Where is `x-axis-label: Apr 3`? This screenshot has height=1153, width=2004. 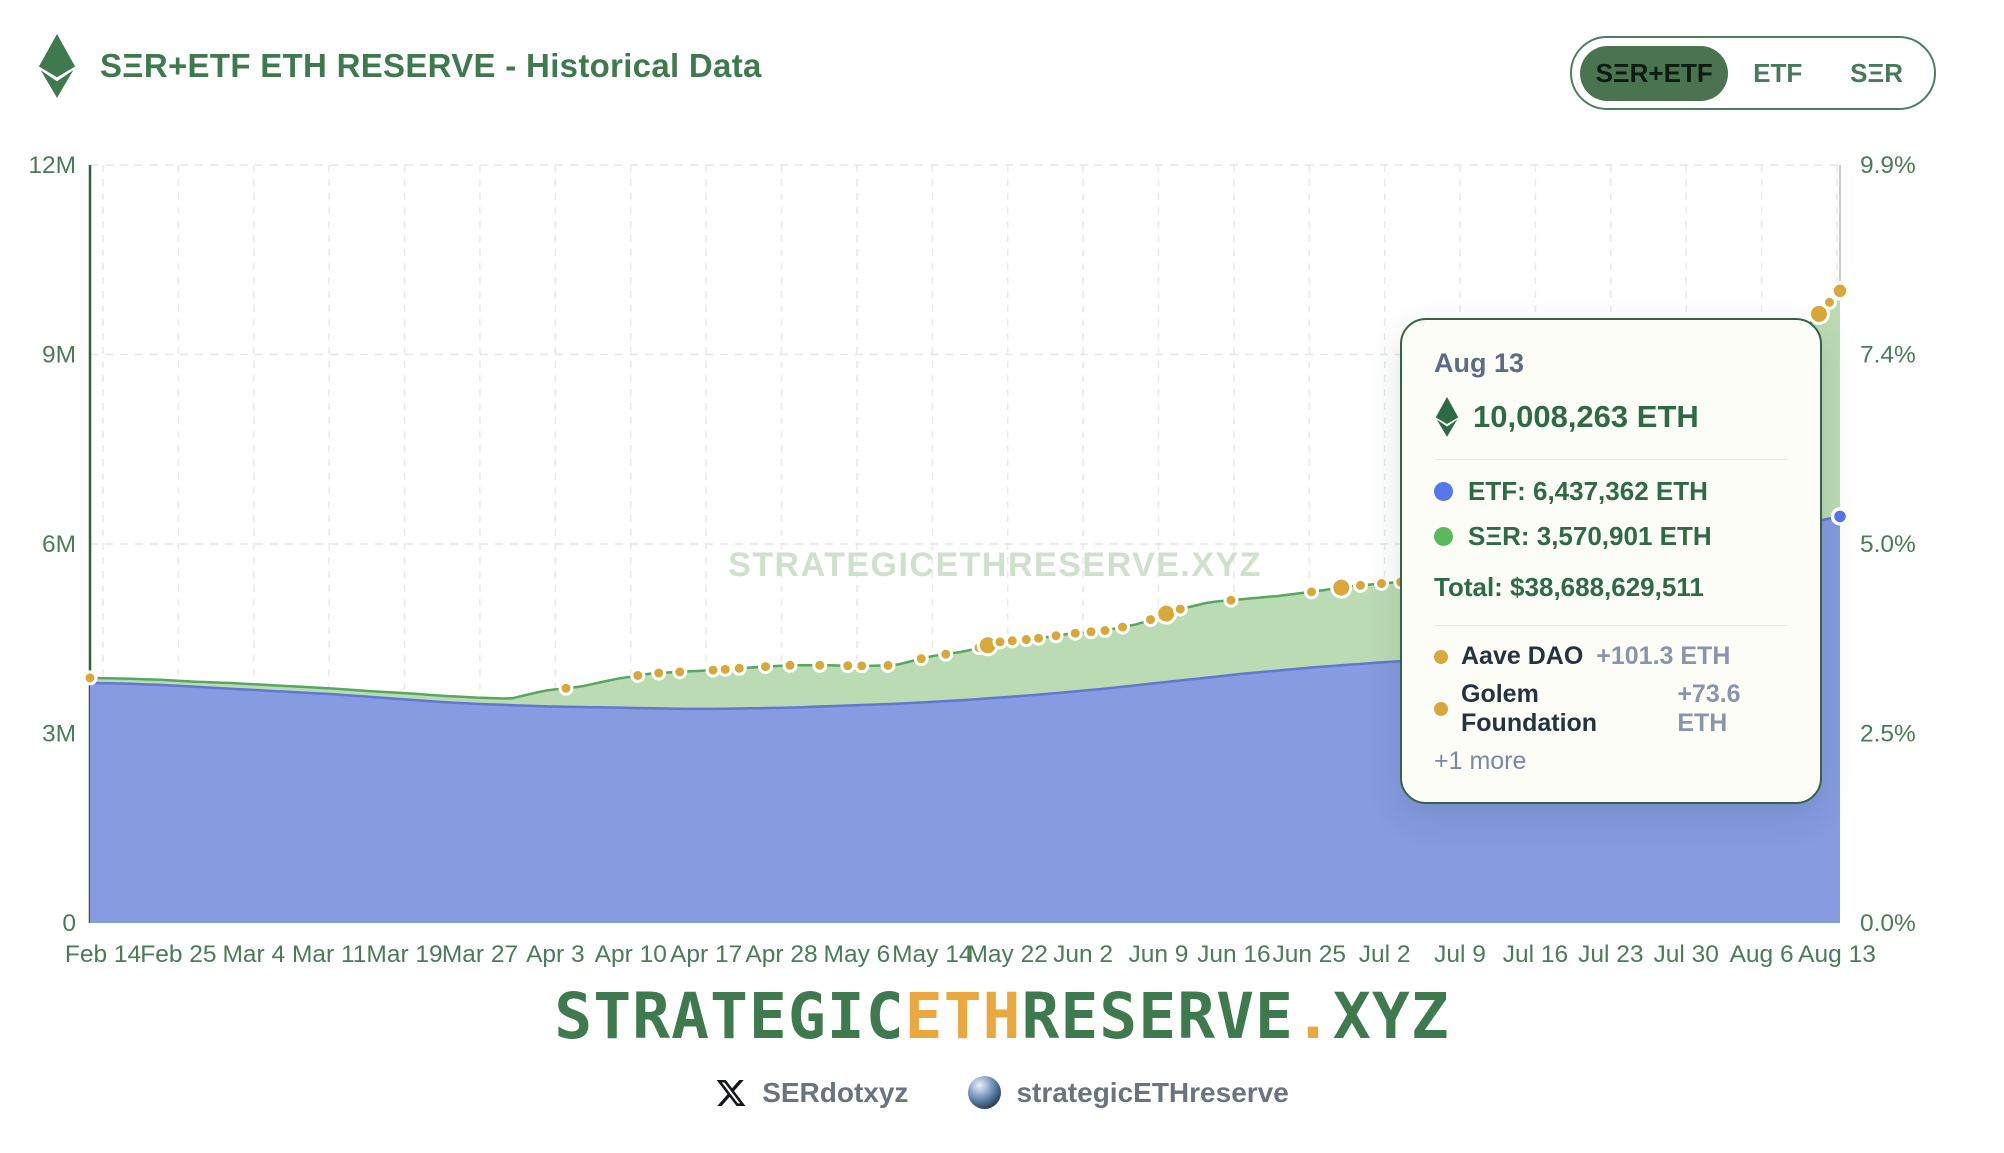 x-axis-label: Apr 3 is located at coordinates (555, 954).